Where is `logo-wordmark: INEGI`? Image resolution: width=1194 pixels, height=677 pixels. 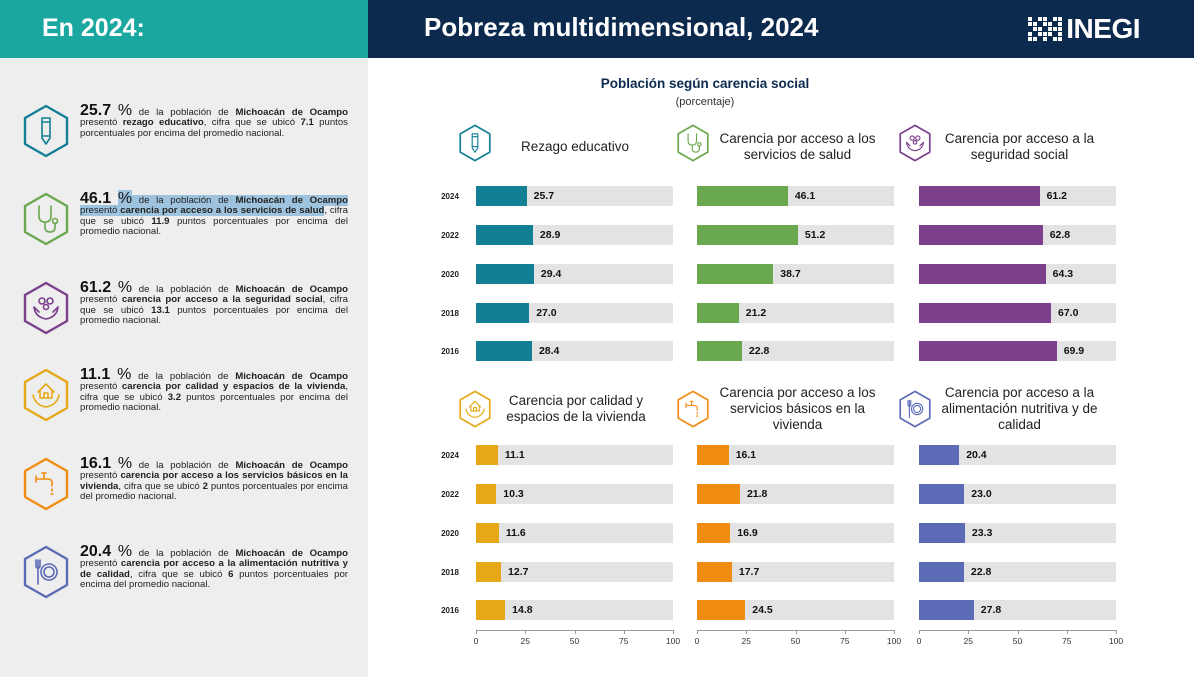
logo-wordmark: INEGI is located at coordinates (1103, 28).